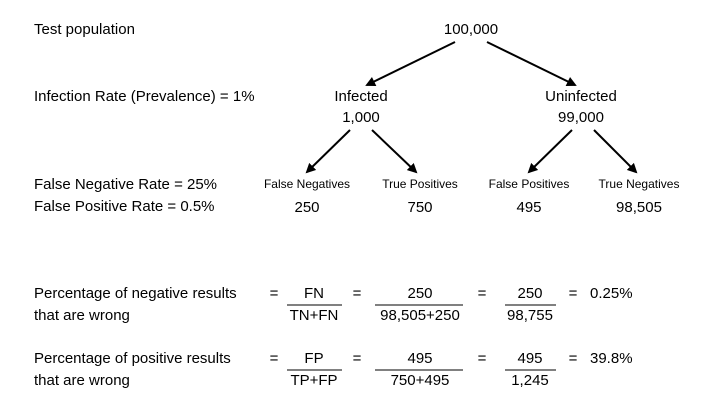 The height and width of the screenshot is (412, 720). What do you see at coordinates (528, 207) in the screenshot?
I see `node-count: 495` at bounding box center [528, 207].